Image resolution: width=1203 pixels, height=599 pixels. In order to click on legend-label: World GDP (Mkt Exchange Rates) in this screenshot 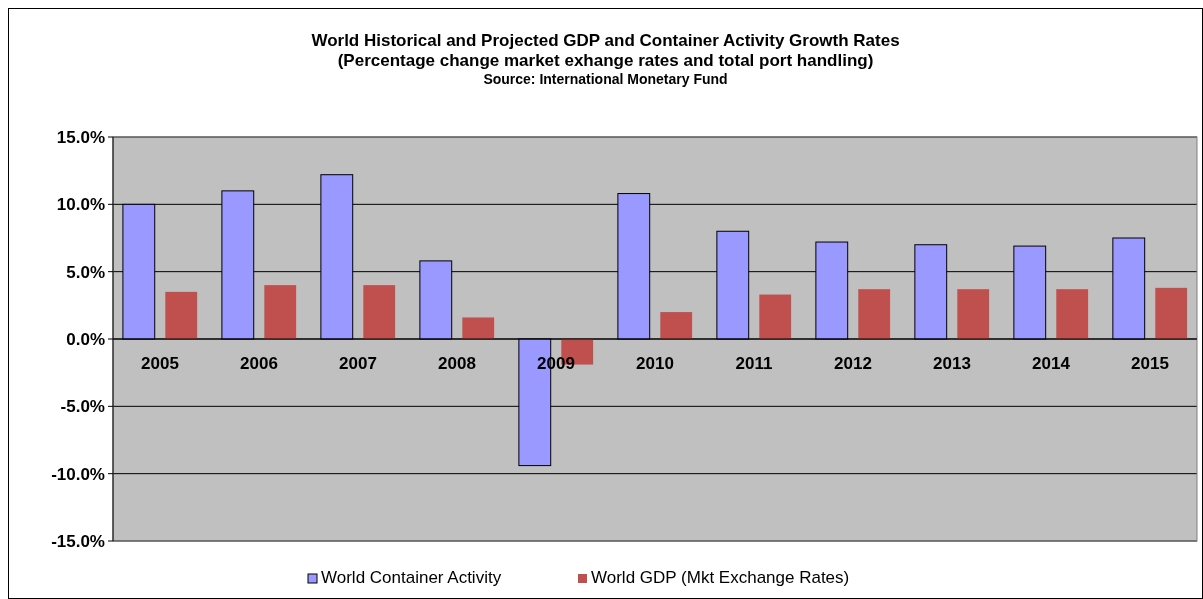, I will do `click(720, 577)`.